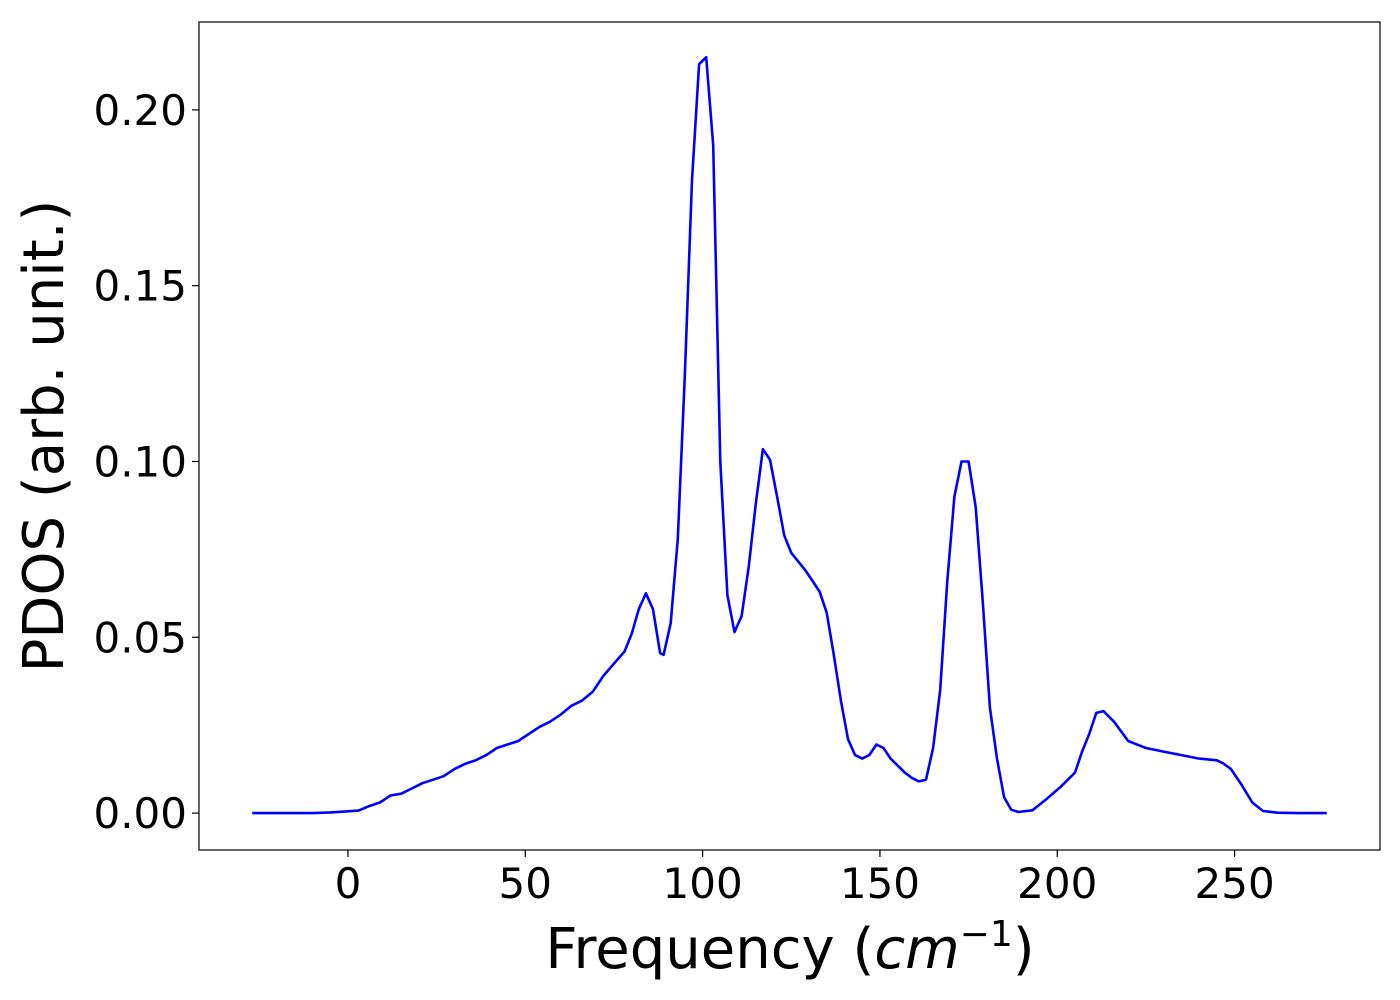 The image size is (1400, 1000). I want to click on y-axis-ticks: 0.00 0.05 0.10 0.15 0.20, so click(146, 462).